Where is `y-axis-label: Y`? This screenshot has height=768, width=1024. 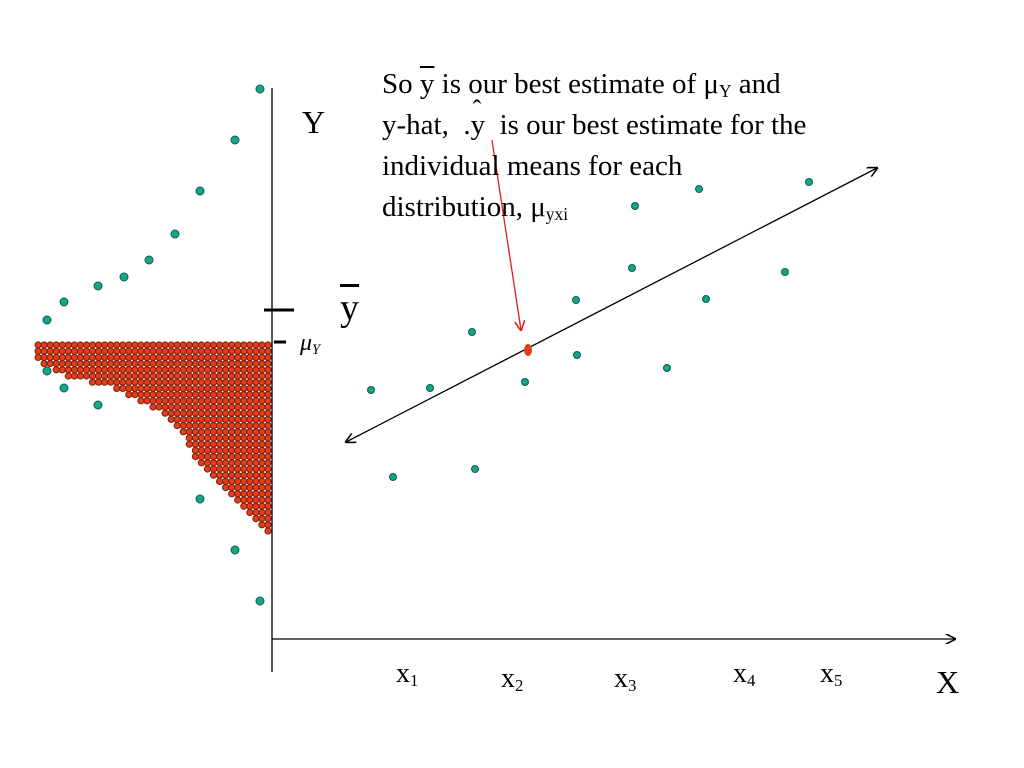 y-axis-label: Y is located at coordinates (314, 122).